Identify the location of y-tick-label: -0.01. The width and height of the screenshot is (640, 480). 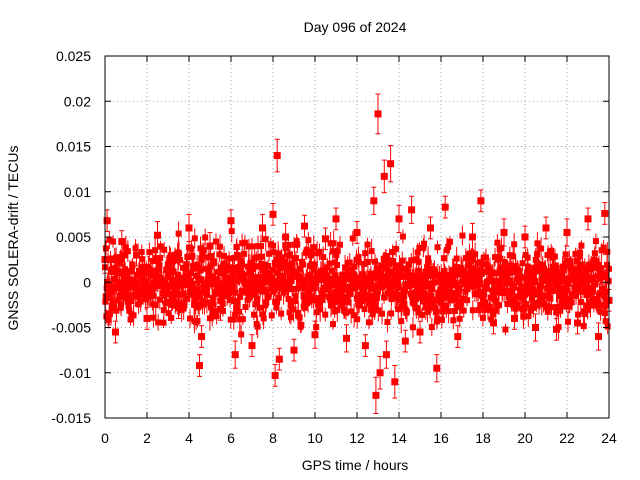
(75, 373).